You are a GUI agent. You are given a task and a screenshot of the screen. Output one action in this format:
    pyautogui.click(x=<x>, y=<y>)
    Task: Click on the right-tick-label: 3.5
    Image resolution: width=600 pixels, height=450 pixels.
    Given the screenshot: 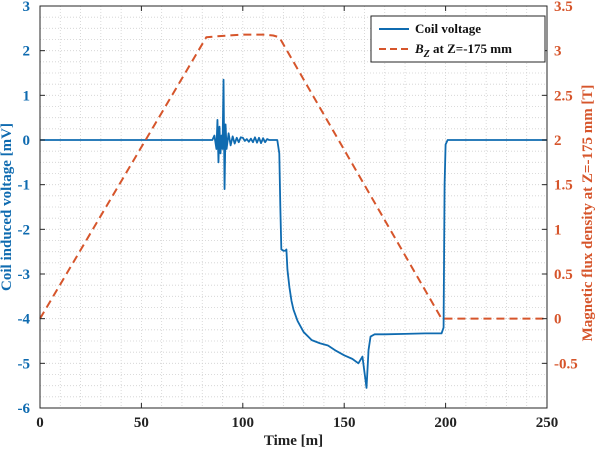 What is the action you would take?
    pyautogui.click(x=563, y=7)
    